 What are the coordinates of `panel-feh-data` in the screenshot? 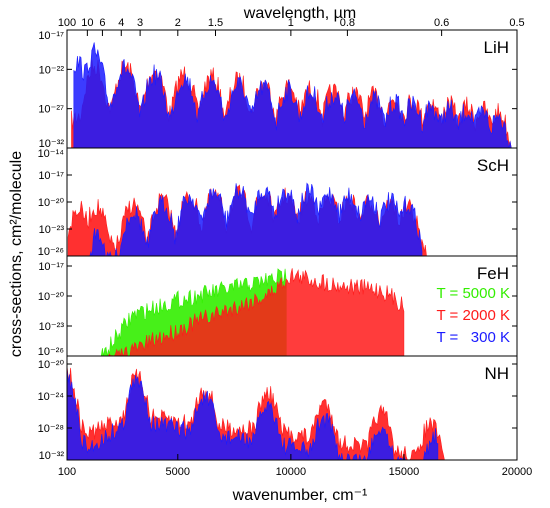 It's located at (250, 312).